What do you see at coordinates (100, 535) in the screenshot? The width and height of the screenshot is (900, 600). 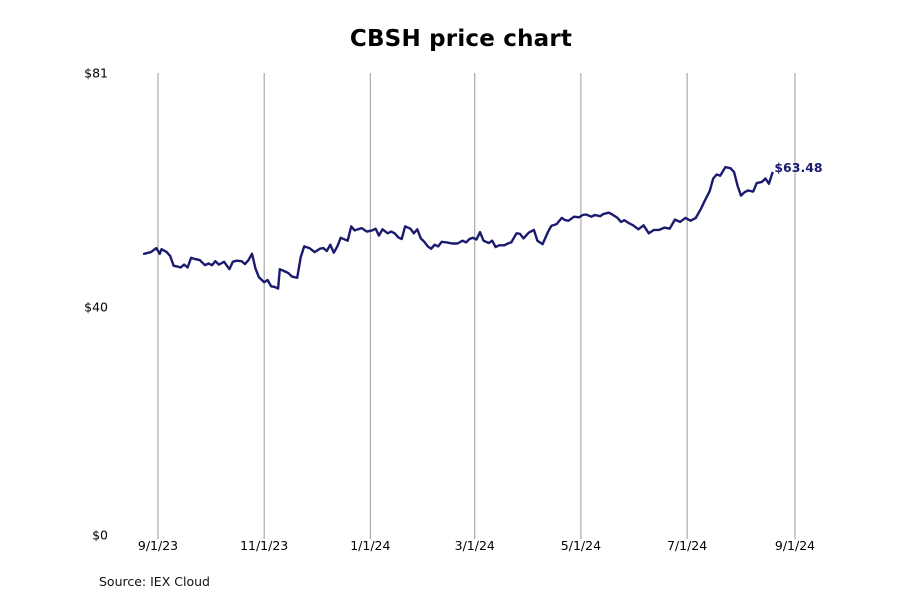 I see `y-tick-label: $0` at bounding box center [100, 535].